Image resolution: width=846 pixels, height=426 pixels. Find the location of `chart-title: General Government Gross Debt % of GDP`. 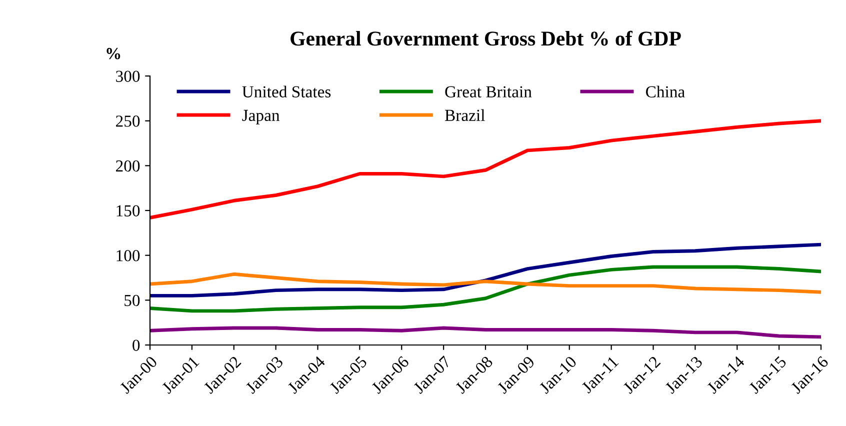

chart-title: General Government Gross Debt % of GDP is located at coordinates (485, 38).